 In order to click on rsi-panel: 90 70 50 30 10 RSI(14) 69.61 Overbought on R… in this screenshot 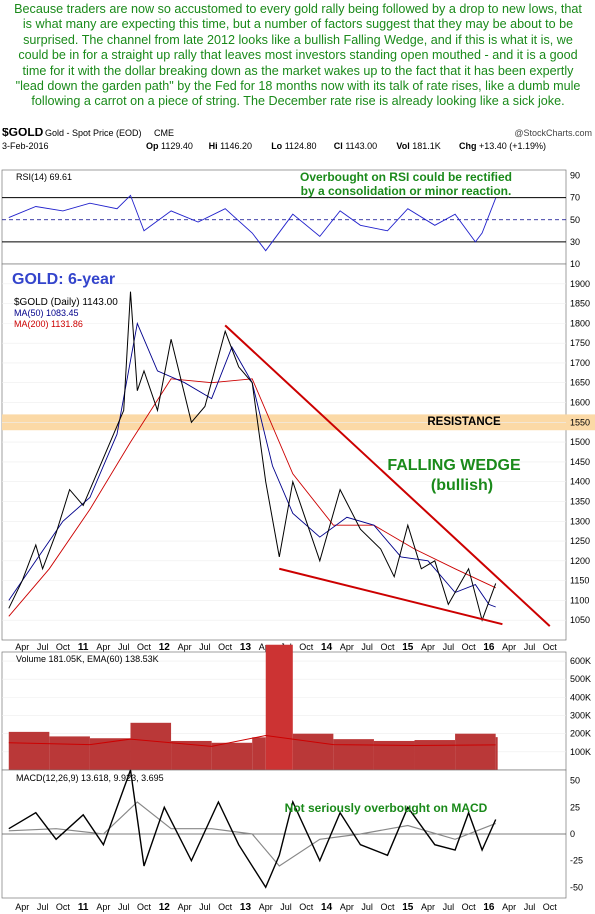, I will do `click(290, 219)`.